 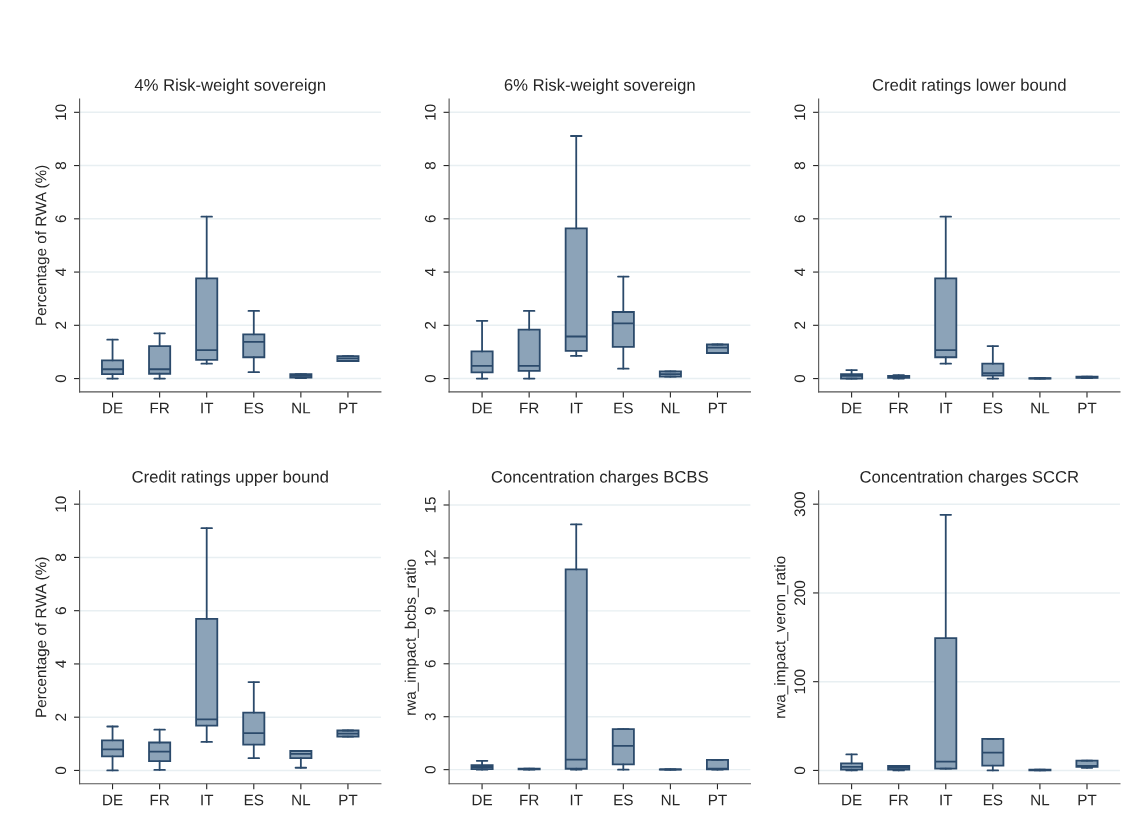 I want to click on y-axis-title: rwa_impact_bcbs_ratio, so click(x=411, y=637).